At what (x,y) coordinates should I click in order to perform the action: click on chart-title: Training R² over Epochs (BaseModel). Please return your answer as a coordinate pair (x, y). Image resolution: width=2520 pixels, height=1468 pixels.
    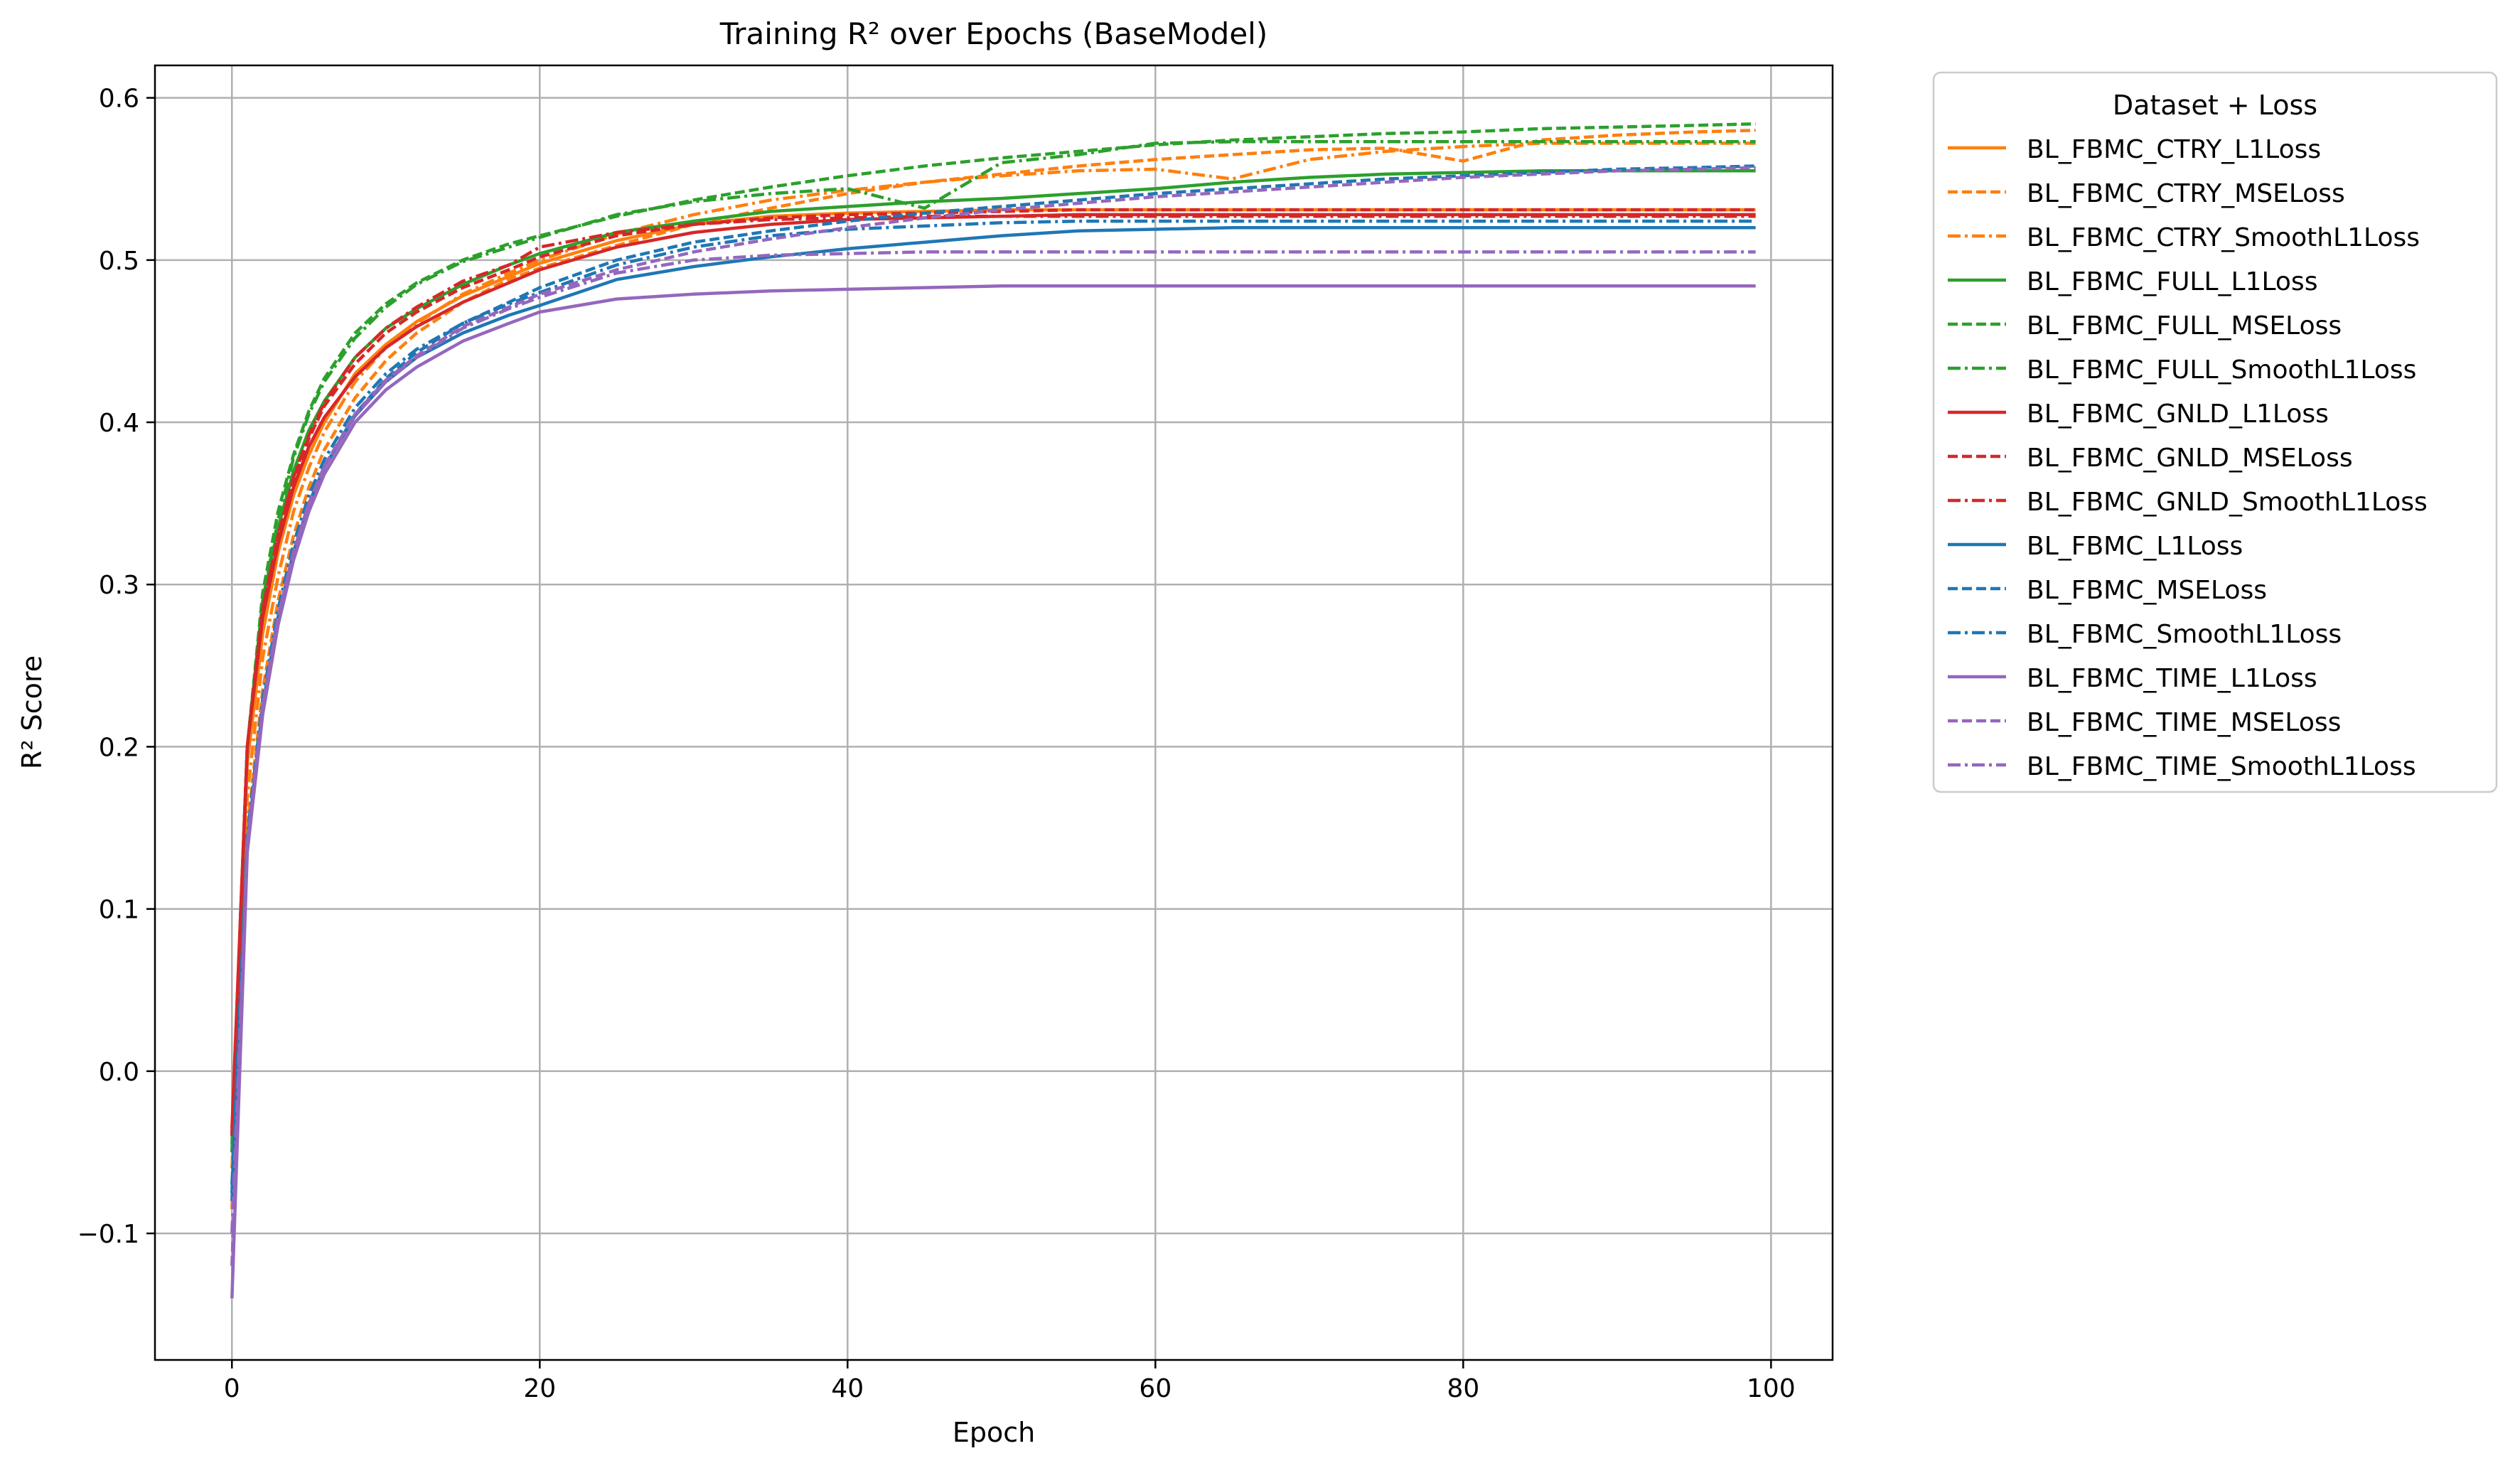
    Looking at the image, I should click on (993, 33).